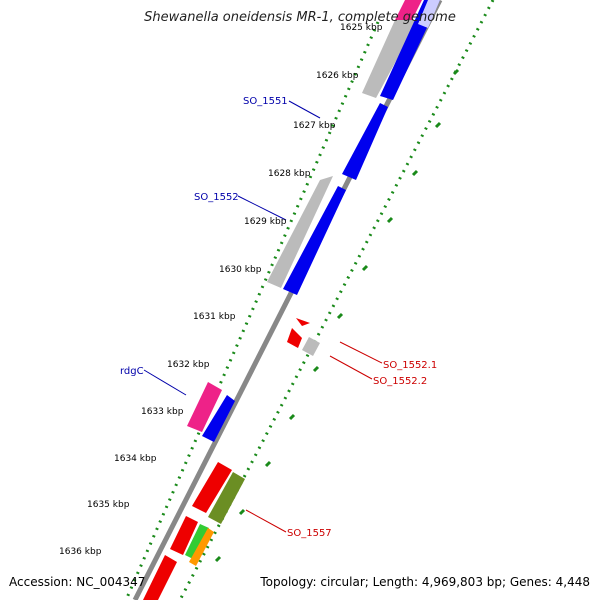  I want to click on gene-blue-so1551, so click(365, 141).